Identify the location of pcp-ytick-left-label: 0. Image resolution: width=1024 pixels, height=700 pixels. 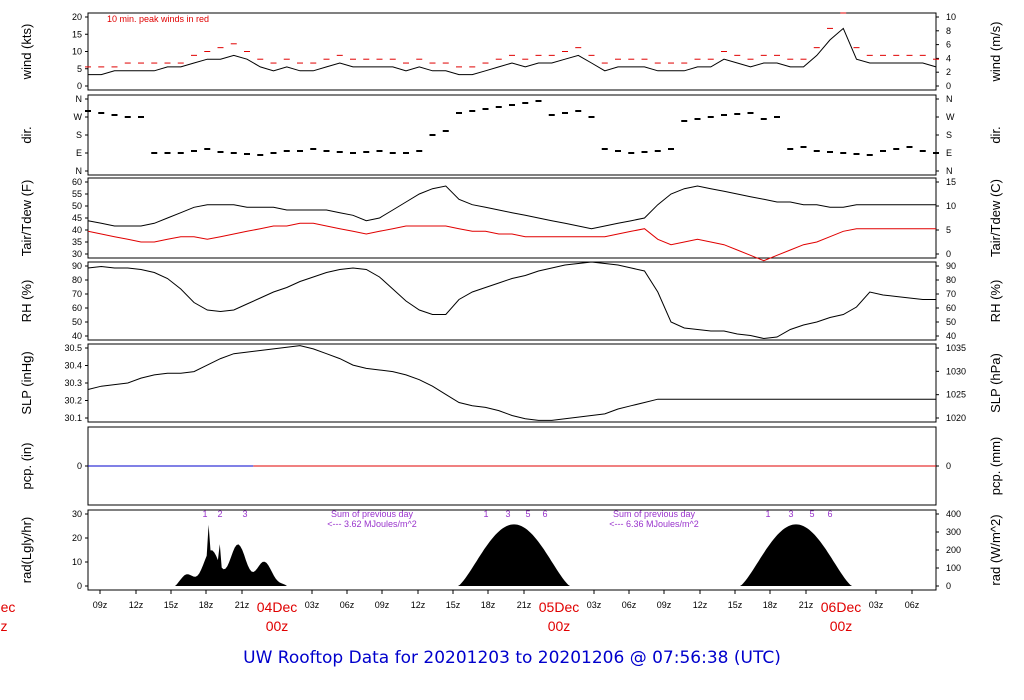
(79, 466).